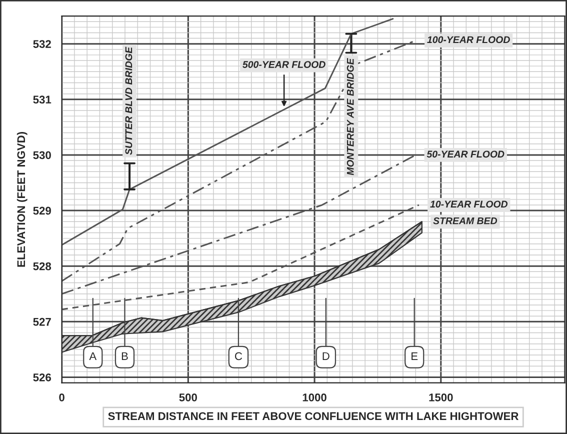  What do you see at coordinates (465, 154) in the screenshot?
I see `series-label: 50-YEAR FLOOD` at bounding box center [465, 154].